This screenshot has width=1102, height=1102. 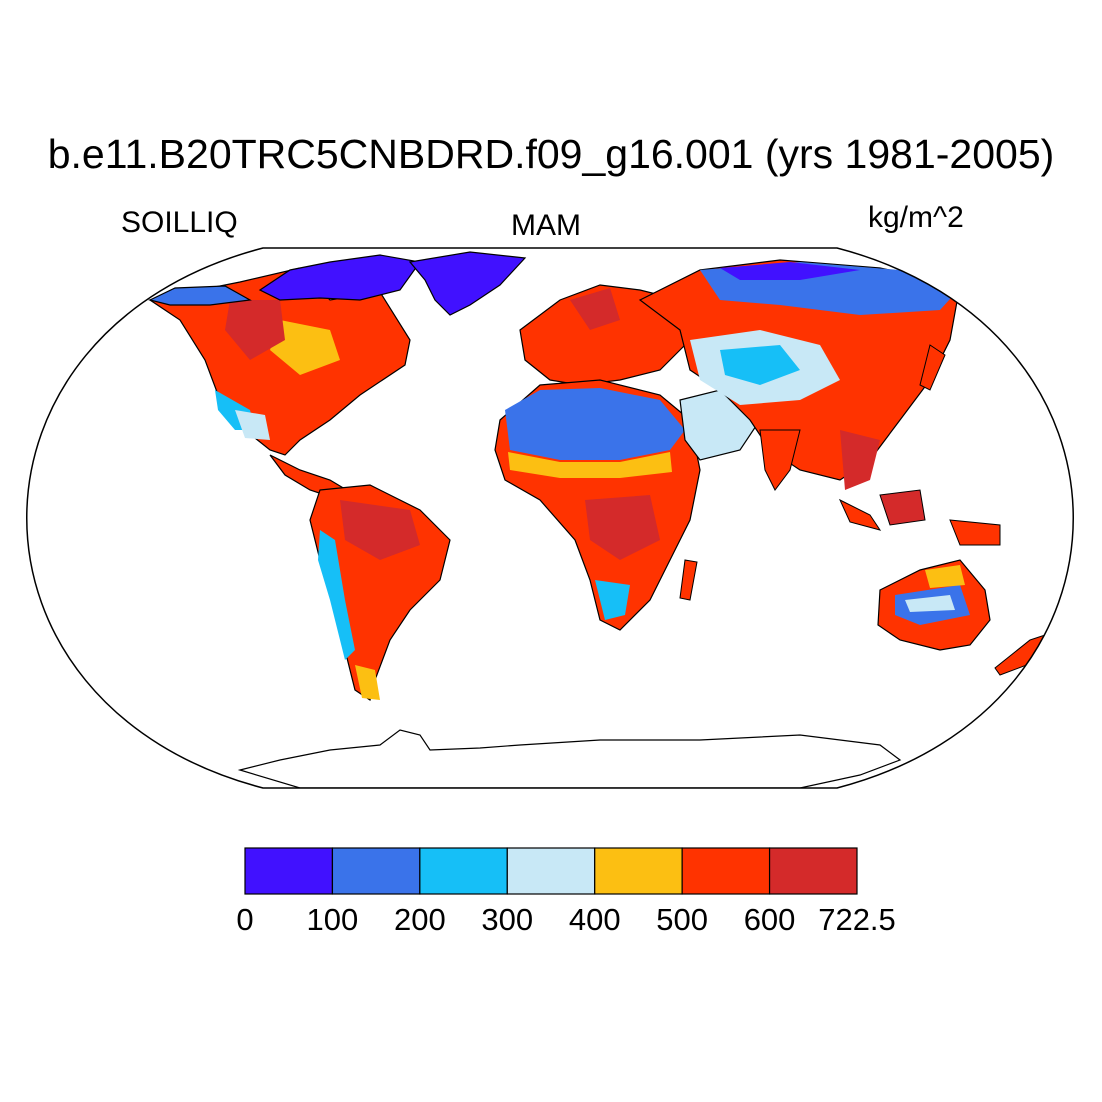 What do you see at coordinates (605, 335) in the screenshot?
I see `europe-region` at bounding box center [605, 335].